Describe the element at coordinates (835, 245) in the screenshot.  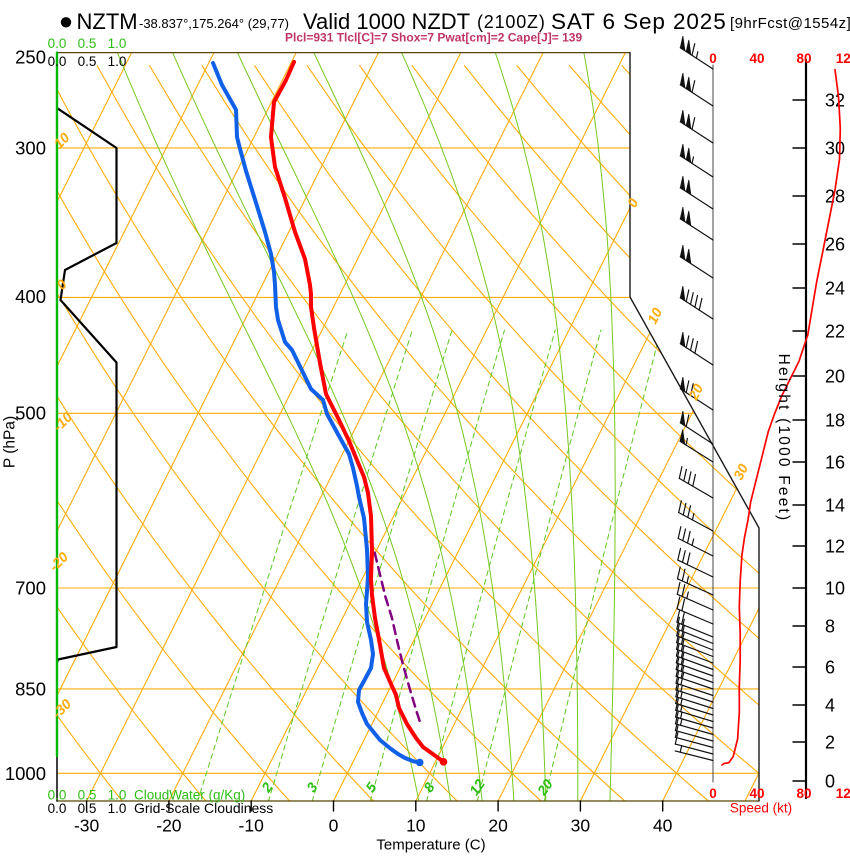
I see `svg-text: 26` at that location.